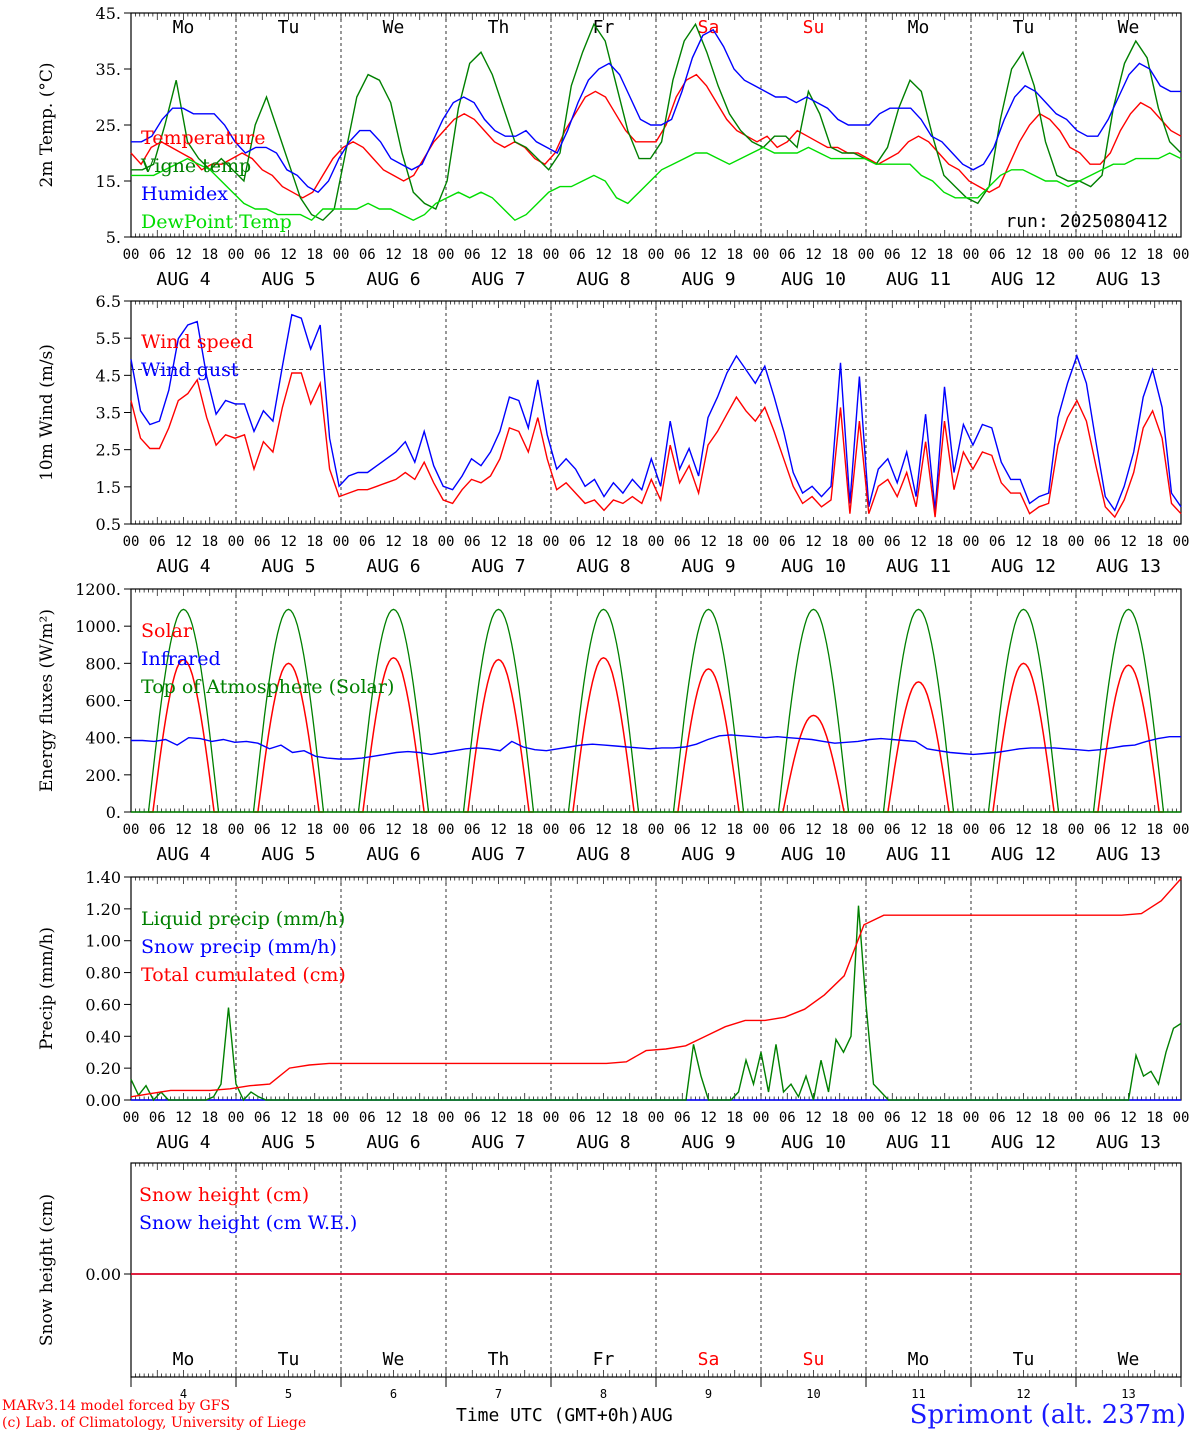 Image resolution: width=1194 pixels, height=1440 pixels. What do you see at coordinates (98, 589) in the screenshot?
I see `y-tick-label: 1200.` at bounding box center [98, 589].